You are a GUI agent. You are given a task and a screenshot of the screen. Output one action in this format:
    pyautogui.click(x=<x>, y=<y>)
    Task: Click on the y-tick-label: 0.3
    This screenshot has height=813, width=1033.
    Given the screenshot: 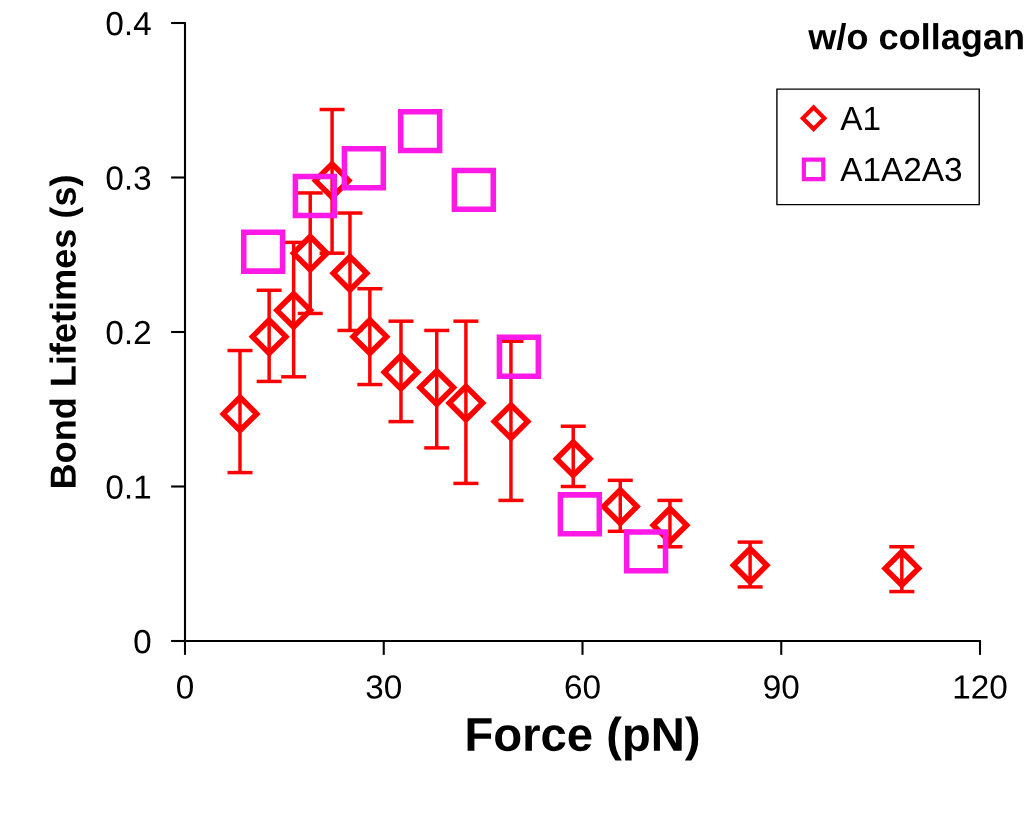 What is the action you would take?
    pyautogui.click(x=128, y=178)
    